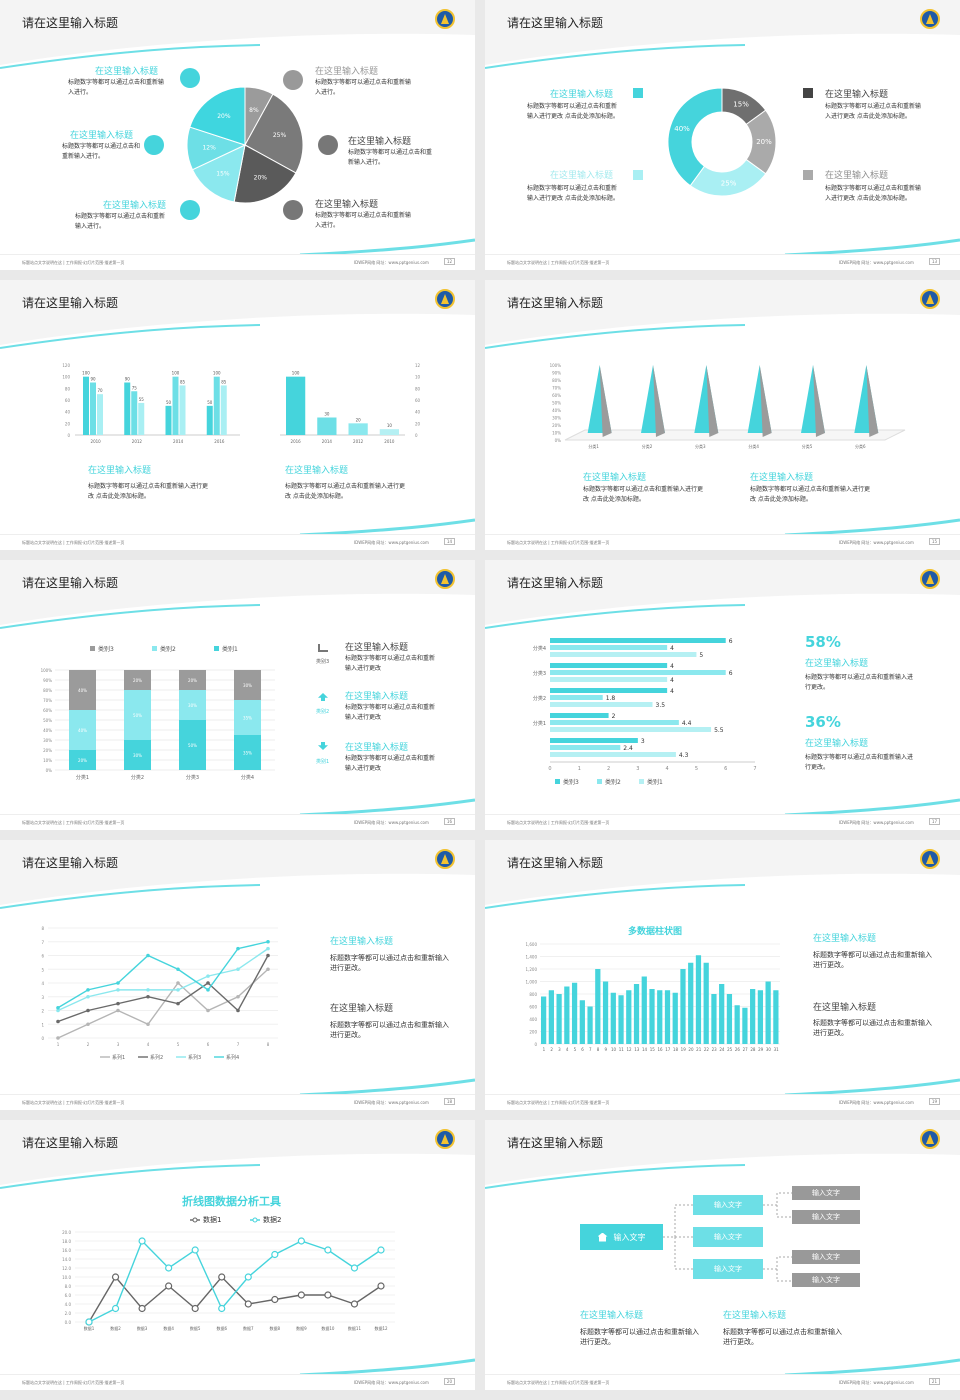 This screenshot has width=960, height=1400. What do you see at coordinates (296, 373) in the screenshot?
I see `data-label: 100` at bounding box center [296, 373].